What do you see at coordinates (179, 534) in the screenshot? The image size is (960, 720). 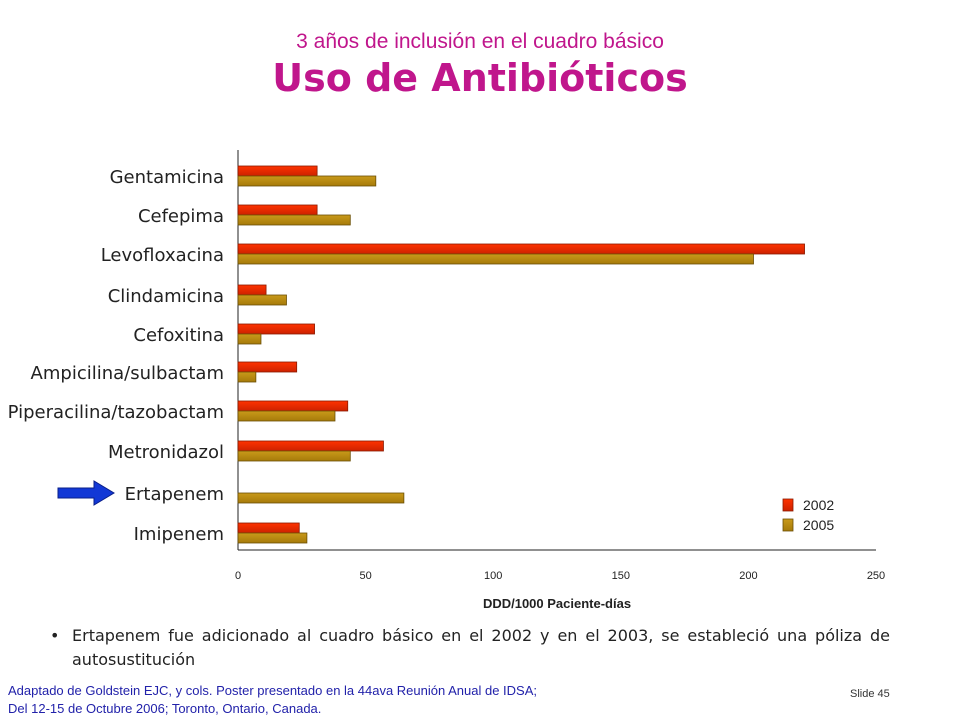 I see `category-label: Imipenem` at bounding box center [179, 534].